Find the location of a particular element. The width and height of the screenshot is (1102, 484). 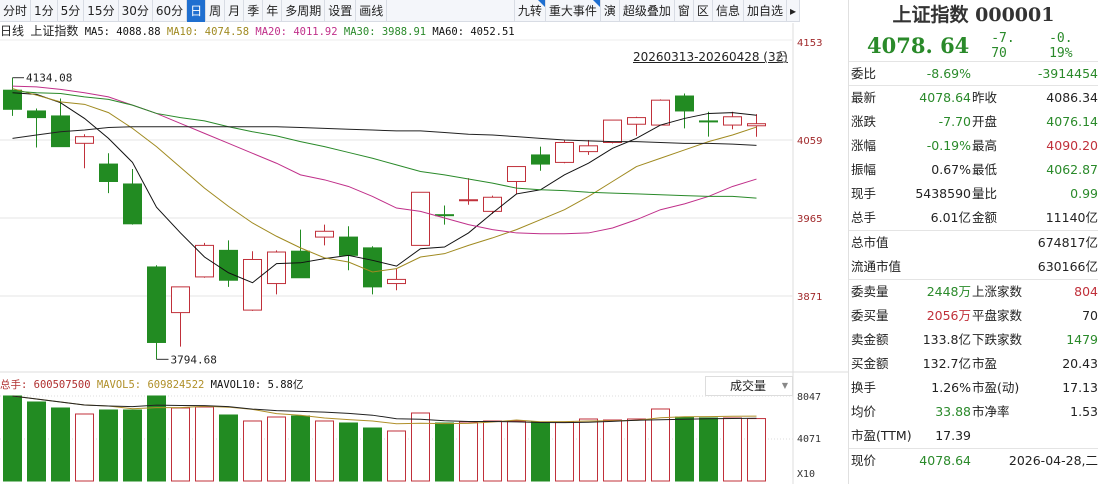

tool-button: 九转 is located at coordinates (530, 11).